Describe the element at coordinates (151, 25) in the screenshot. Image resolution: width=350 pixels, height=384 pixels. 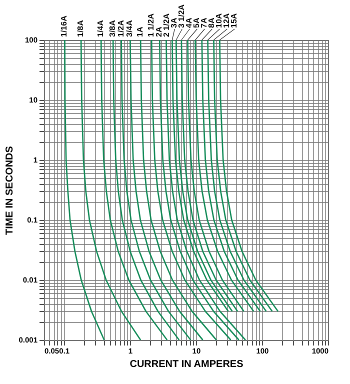
I see `text: 1 1/2A` at that location.